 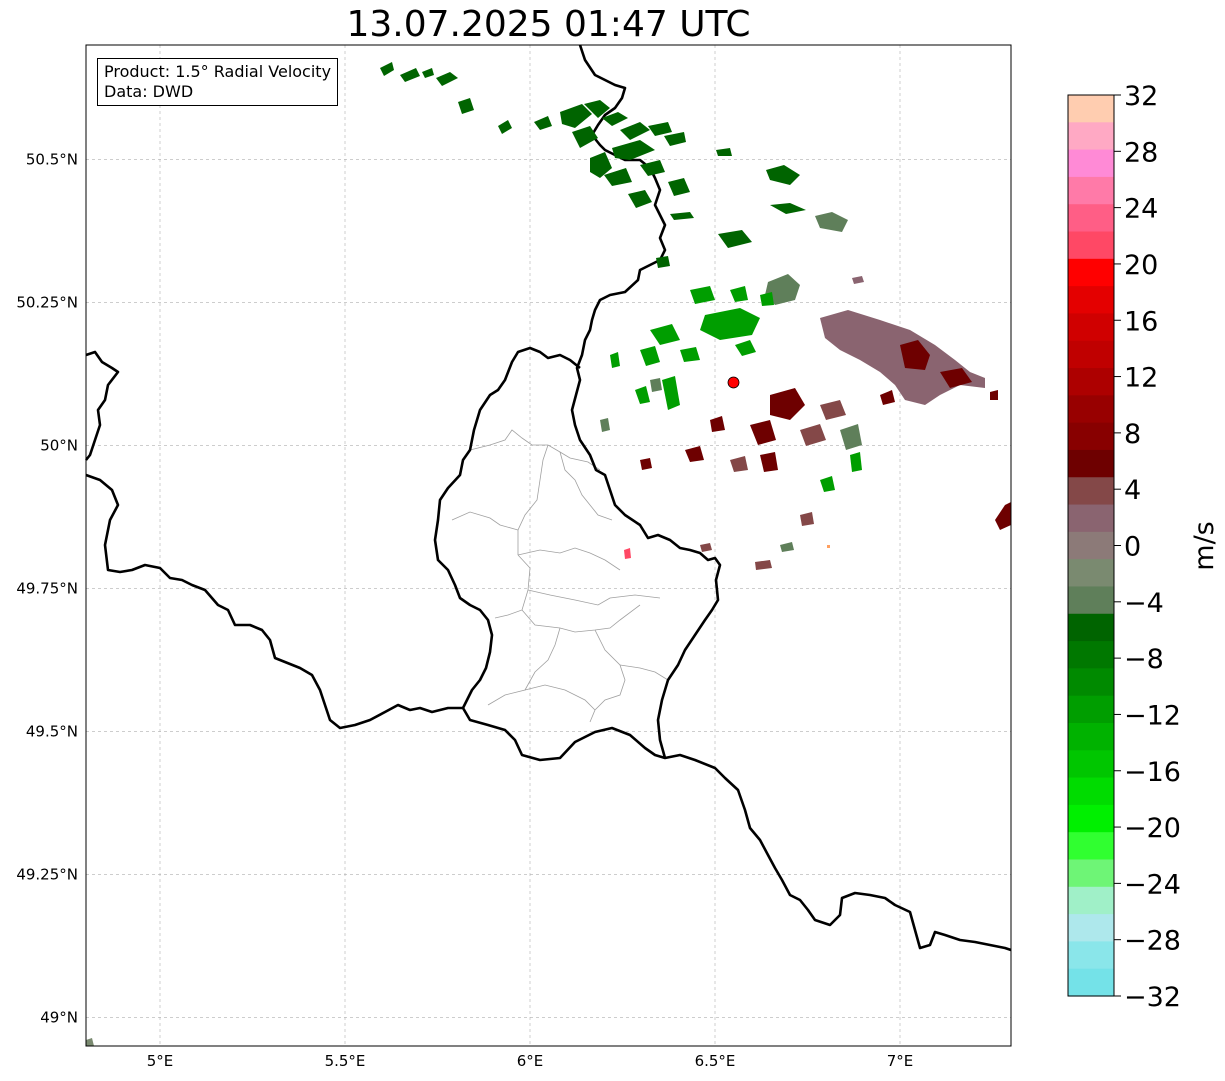 I want to click on lat-tick-label: 49°N, so click(x=59, y=1017).